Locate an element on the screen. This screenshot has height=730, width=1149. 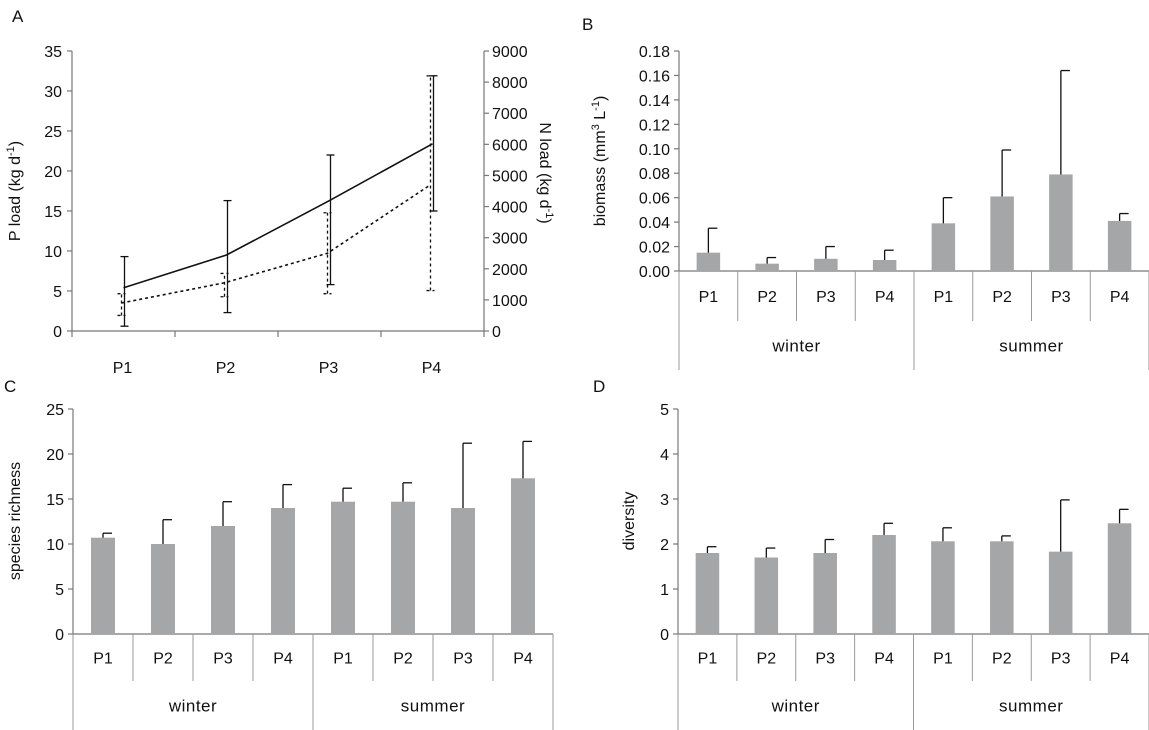
y2-tick-label: 6000 is located at coordinates (510, 145).